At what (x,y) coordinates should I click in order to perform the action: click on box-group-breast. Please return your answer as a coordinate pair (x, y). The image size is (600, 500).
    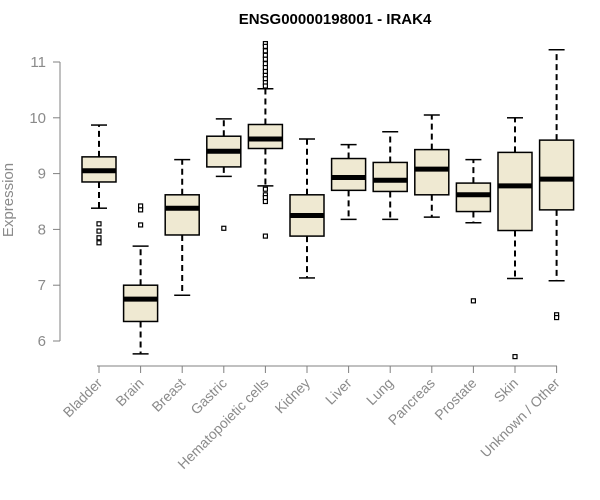
    Looking at the image, I should click on (182, 227).